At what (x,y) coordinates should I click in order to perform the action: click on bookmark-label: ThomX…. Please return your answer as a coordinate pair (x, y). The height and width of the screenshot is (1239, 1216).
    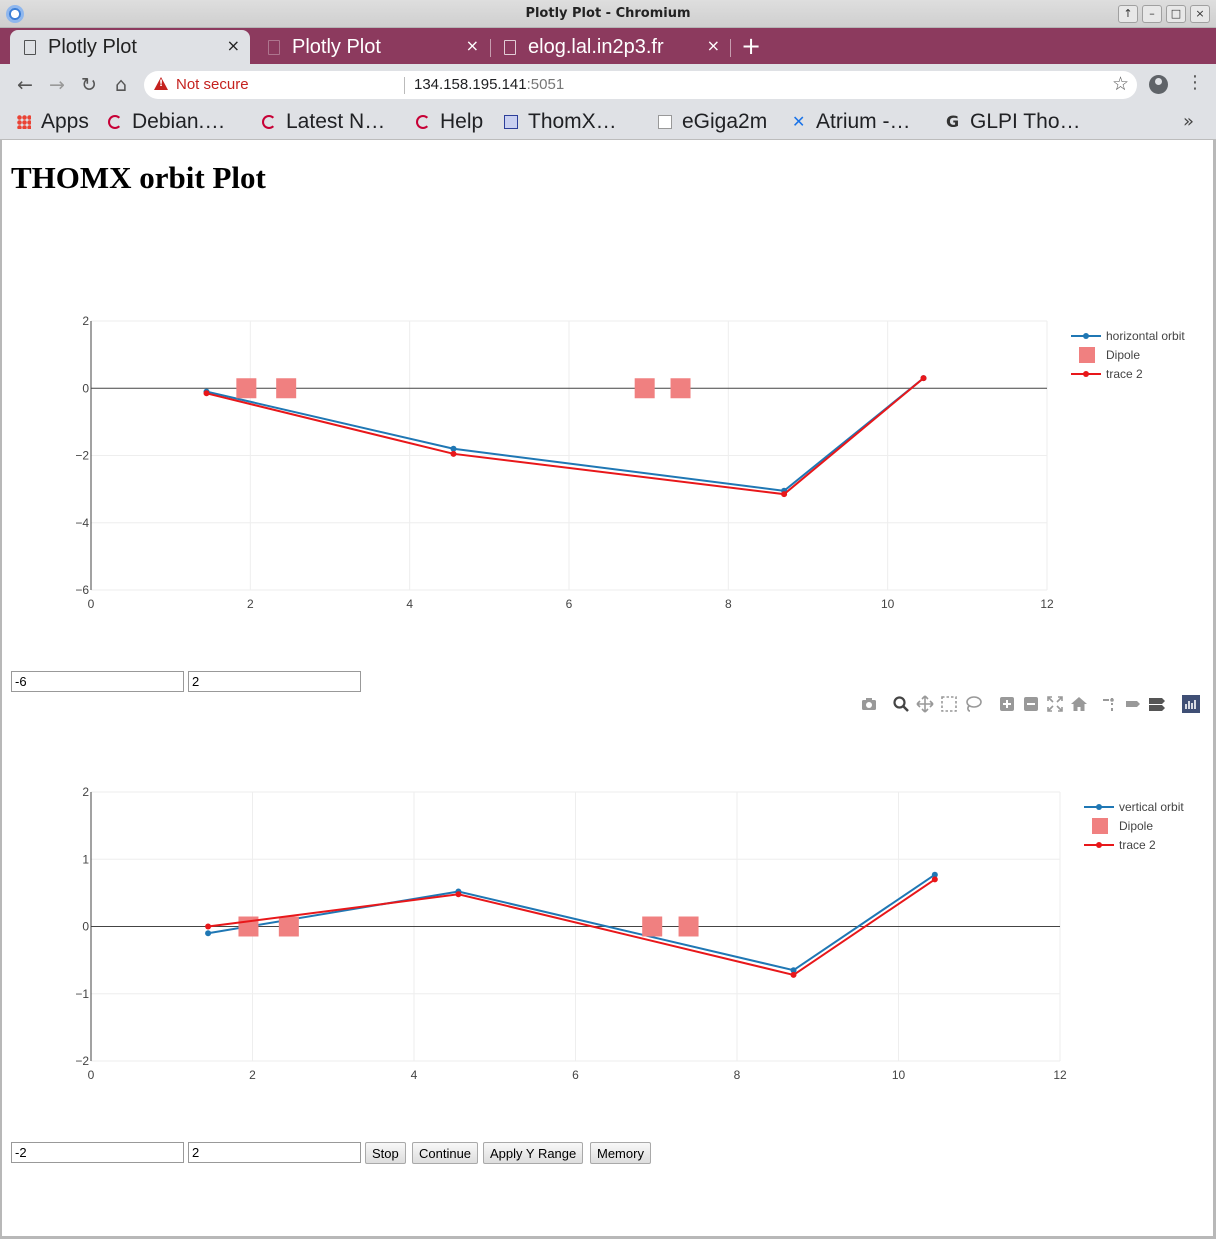
    Looking at the image, I should click on (572, 121).